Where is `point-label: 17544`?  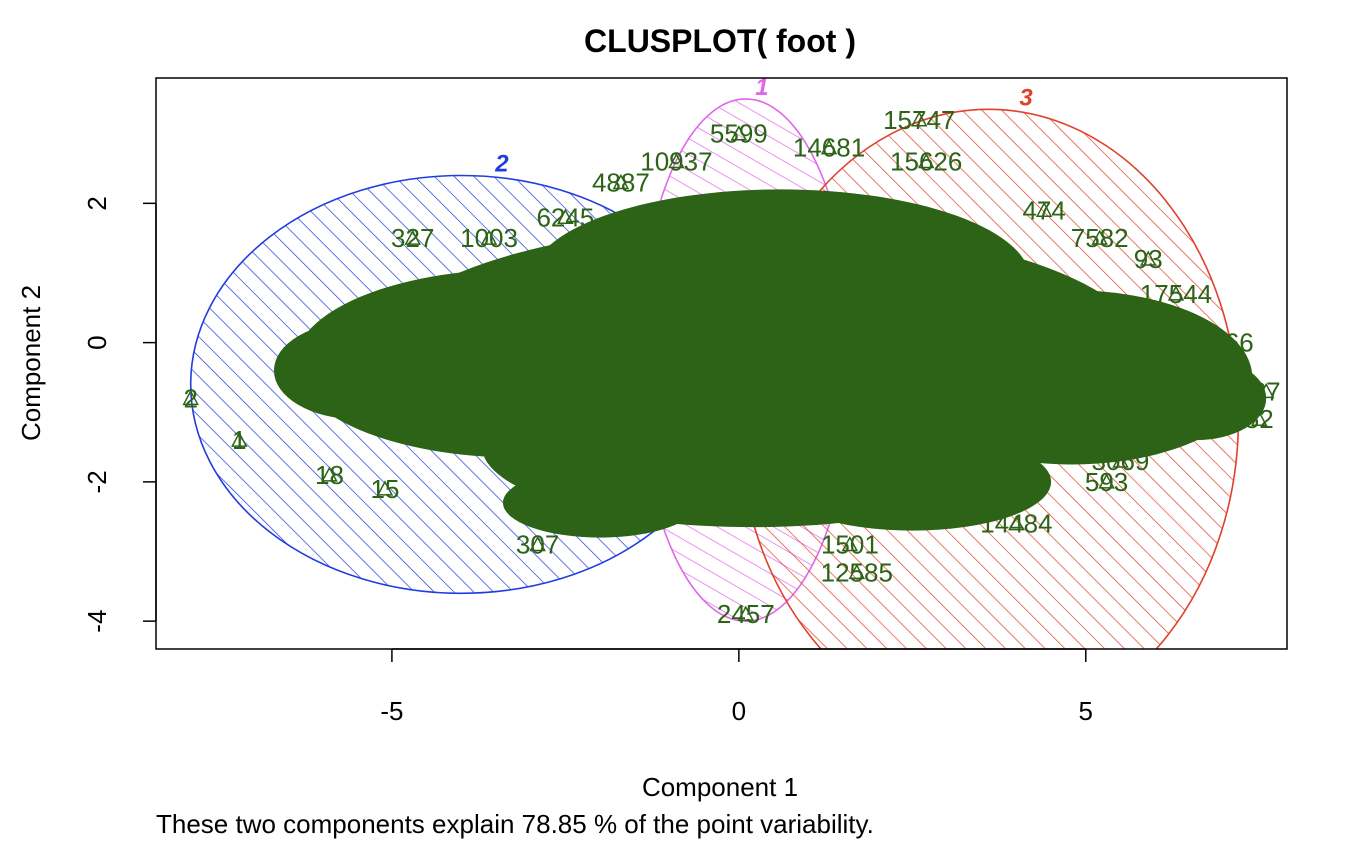
point-label: 17544 is located at coordinates (1176, 294).